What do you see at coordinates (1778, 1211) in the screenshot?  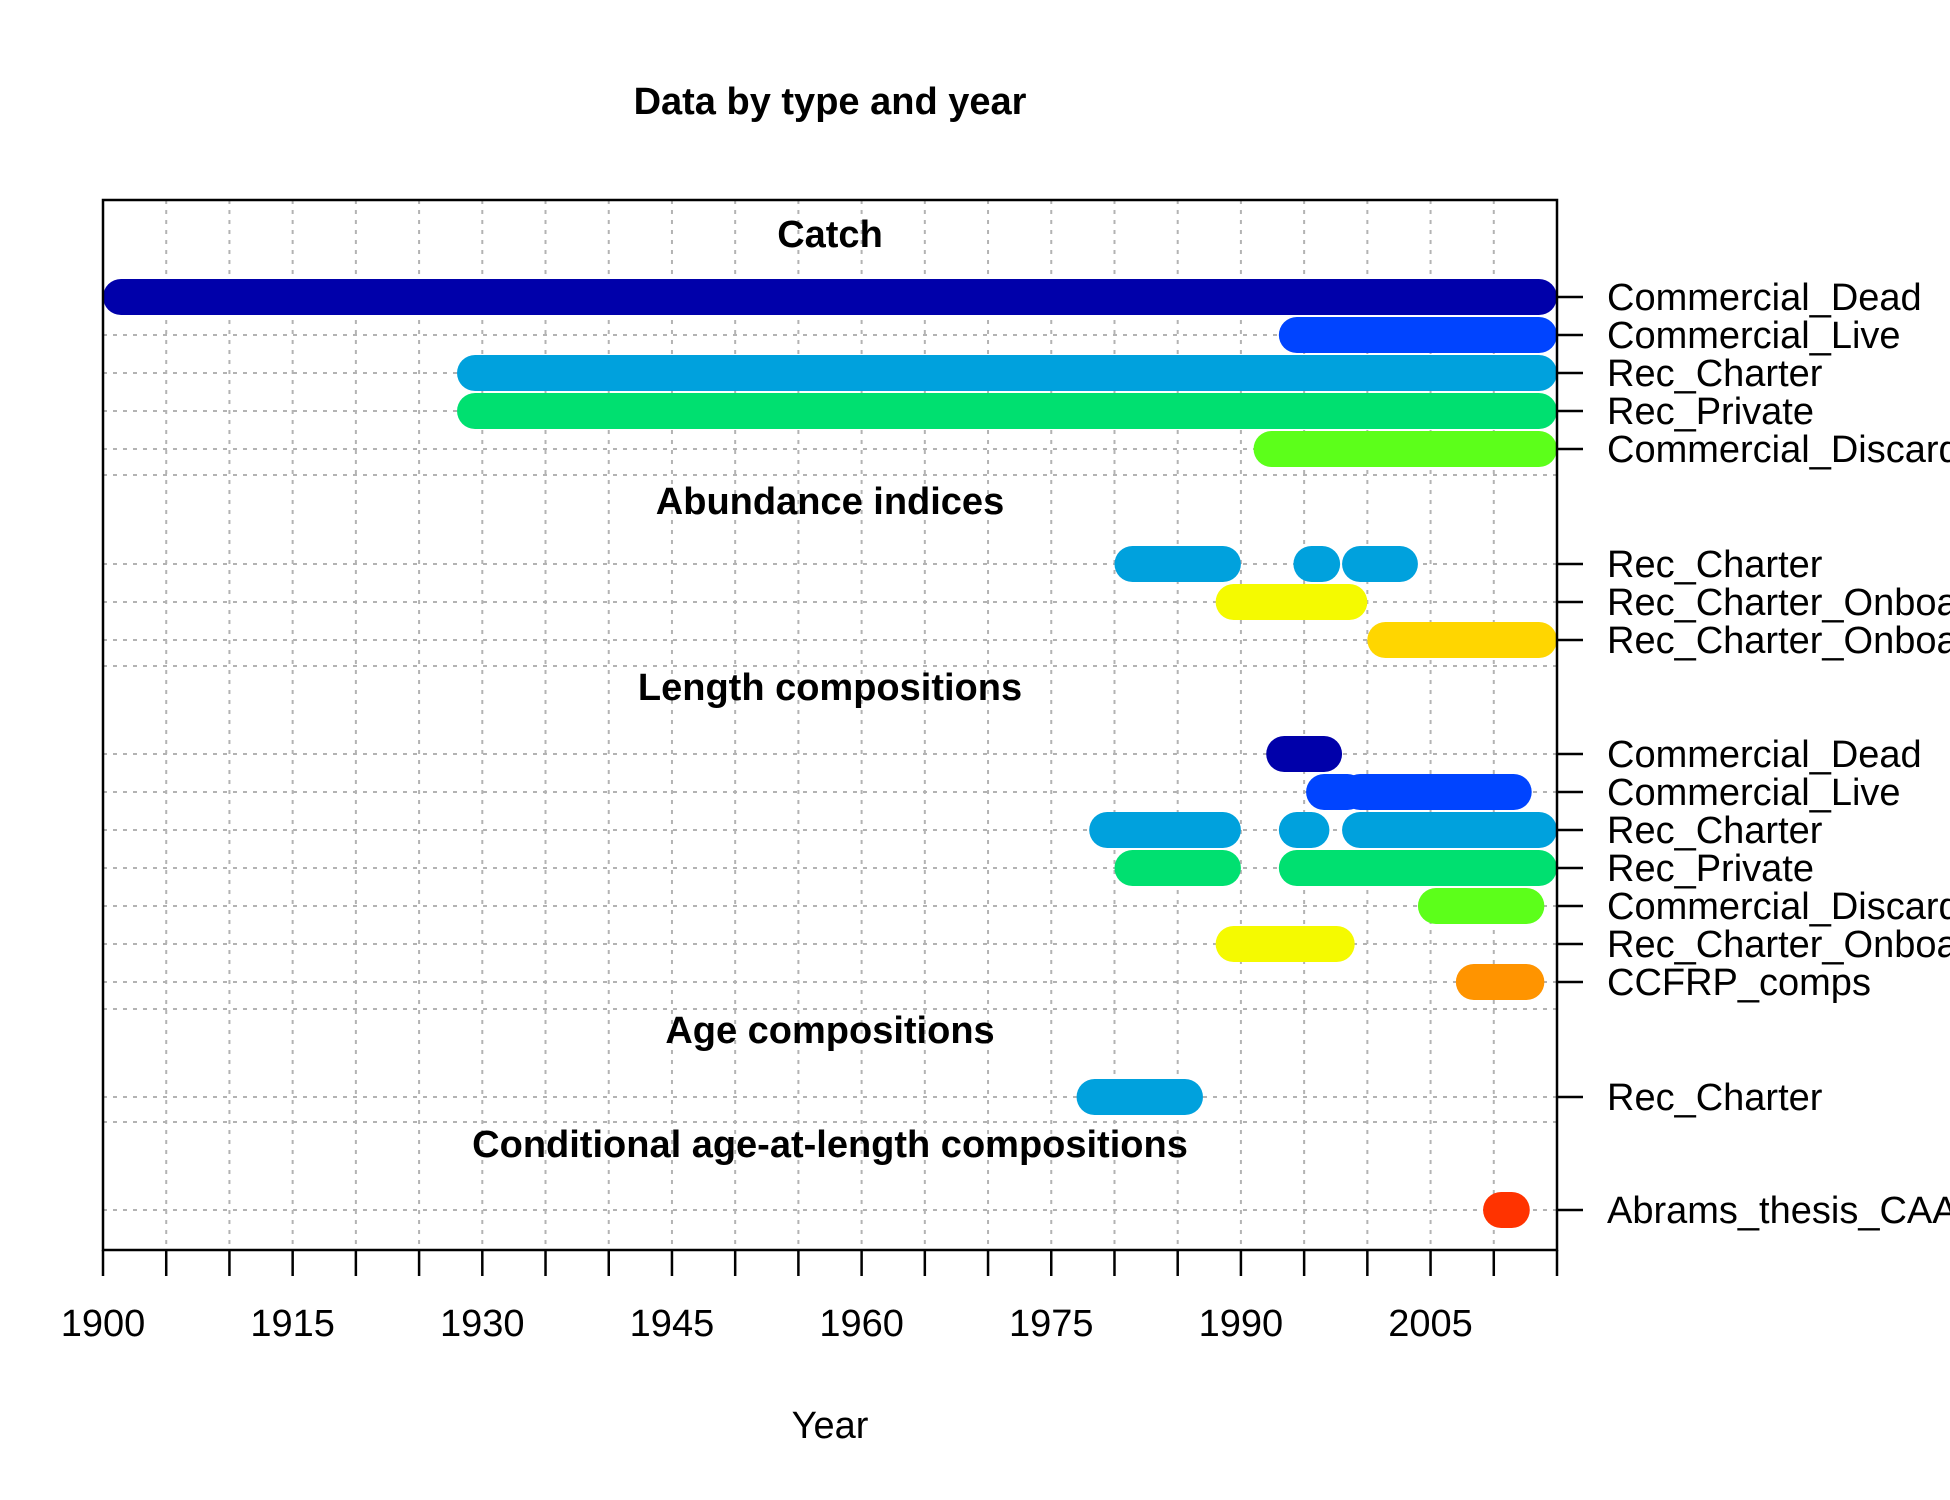 I see `series-label: Abrams_thesis_CAAL` at bounding box center [1778, 1211].